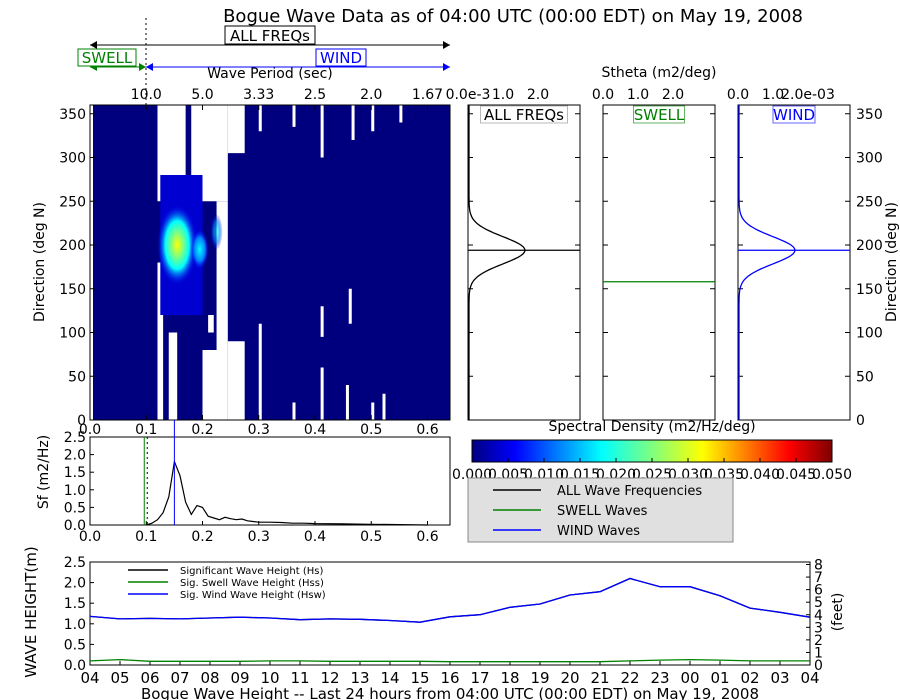 The image size is (900, 700). I want to click on legend-label: WIND Waves, so click(598, 531).